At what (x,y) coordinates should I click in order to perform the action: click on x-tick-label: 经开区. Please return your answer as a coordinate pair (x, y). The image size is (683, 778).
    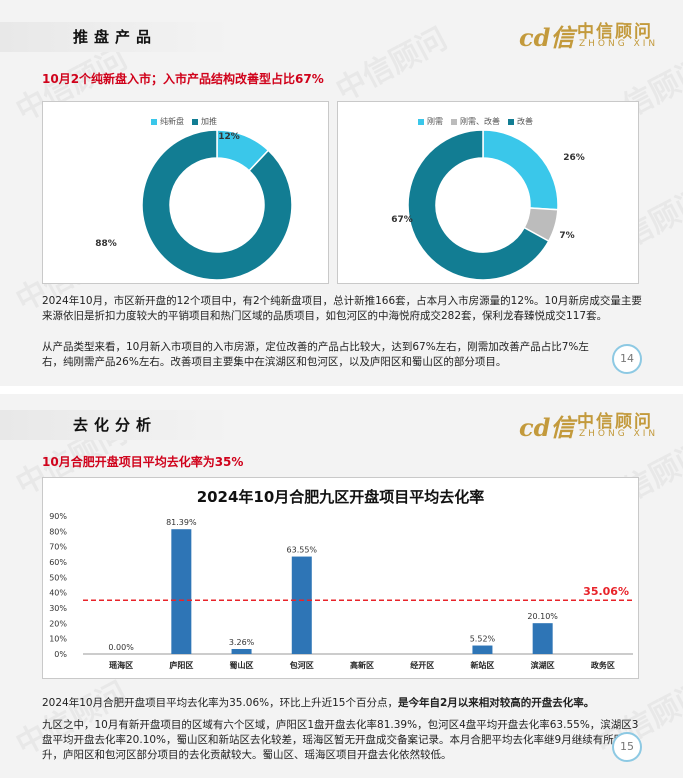
    Looking at the image, I should click on (422, 665).